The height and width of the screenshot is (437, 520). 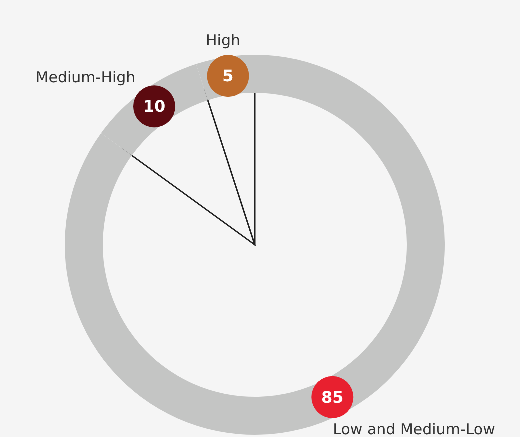 What do you see at coordinates (86, 77) in the screenshot?
I see `slice-label: Medium-High` at bounding box center [86, 77].